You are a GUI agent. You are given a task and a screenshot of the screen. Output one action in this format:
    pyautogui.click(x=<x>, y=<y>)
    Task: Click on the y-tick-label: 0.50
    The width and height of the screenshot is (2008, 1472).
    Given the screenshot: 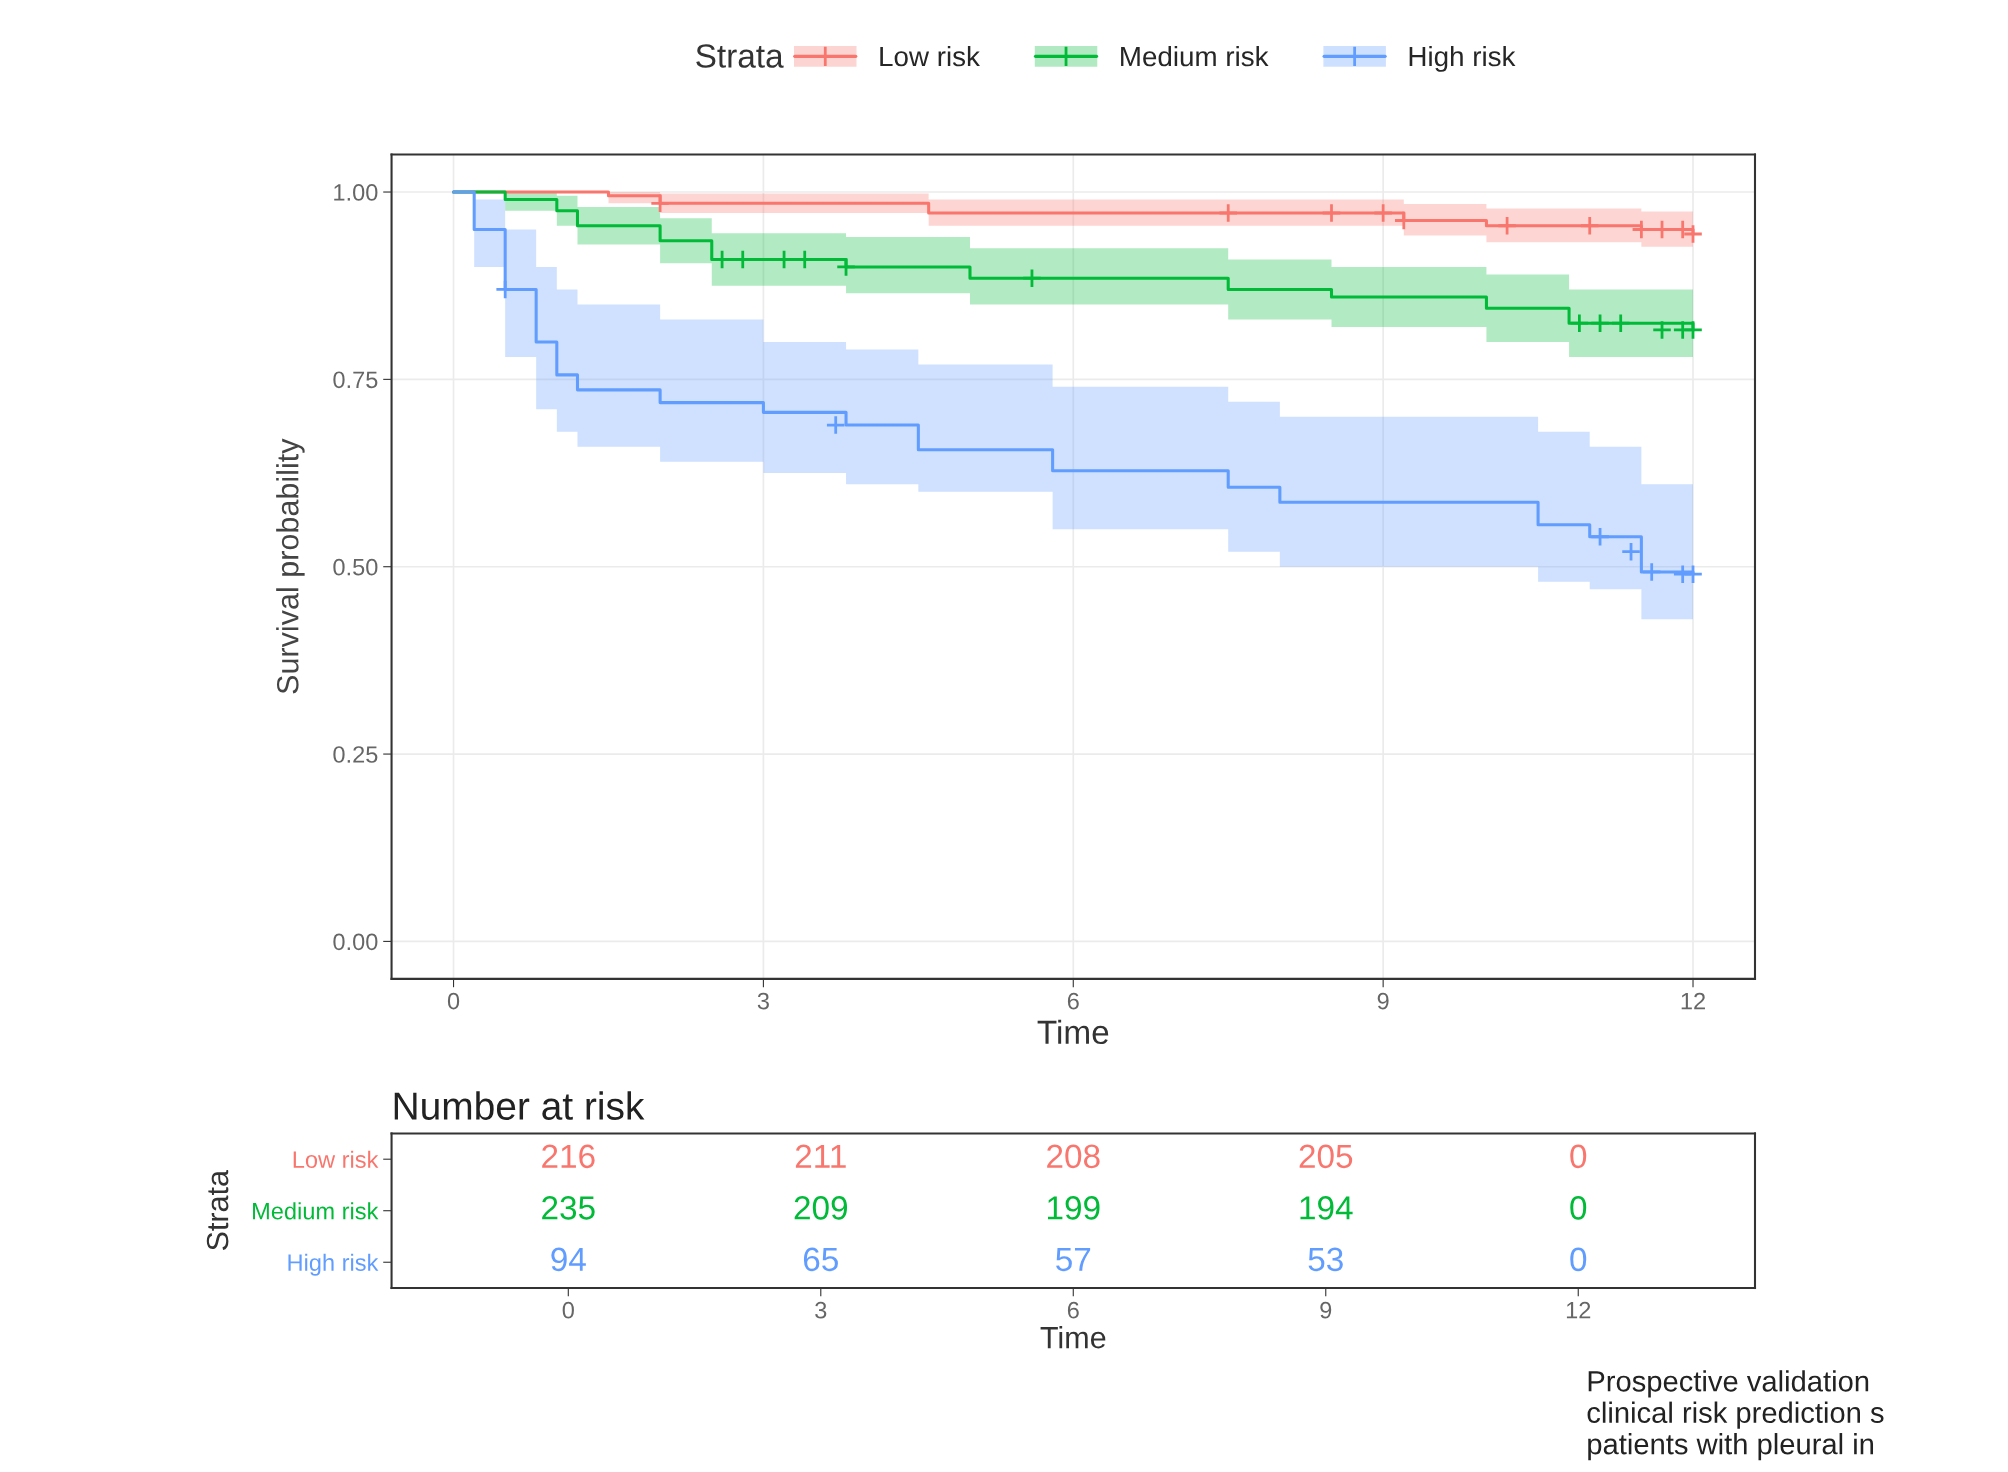 What is the action you would take?
    pyautogui.click(x=355, y=567)
    